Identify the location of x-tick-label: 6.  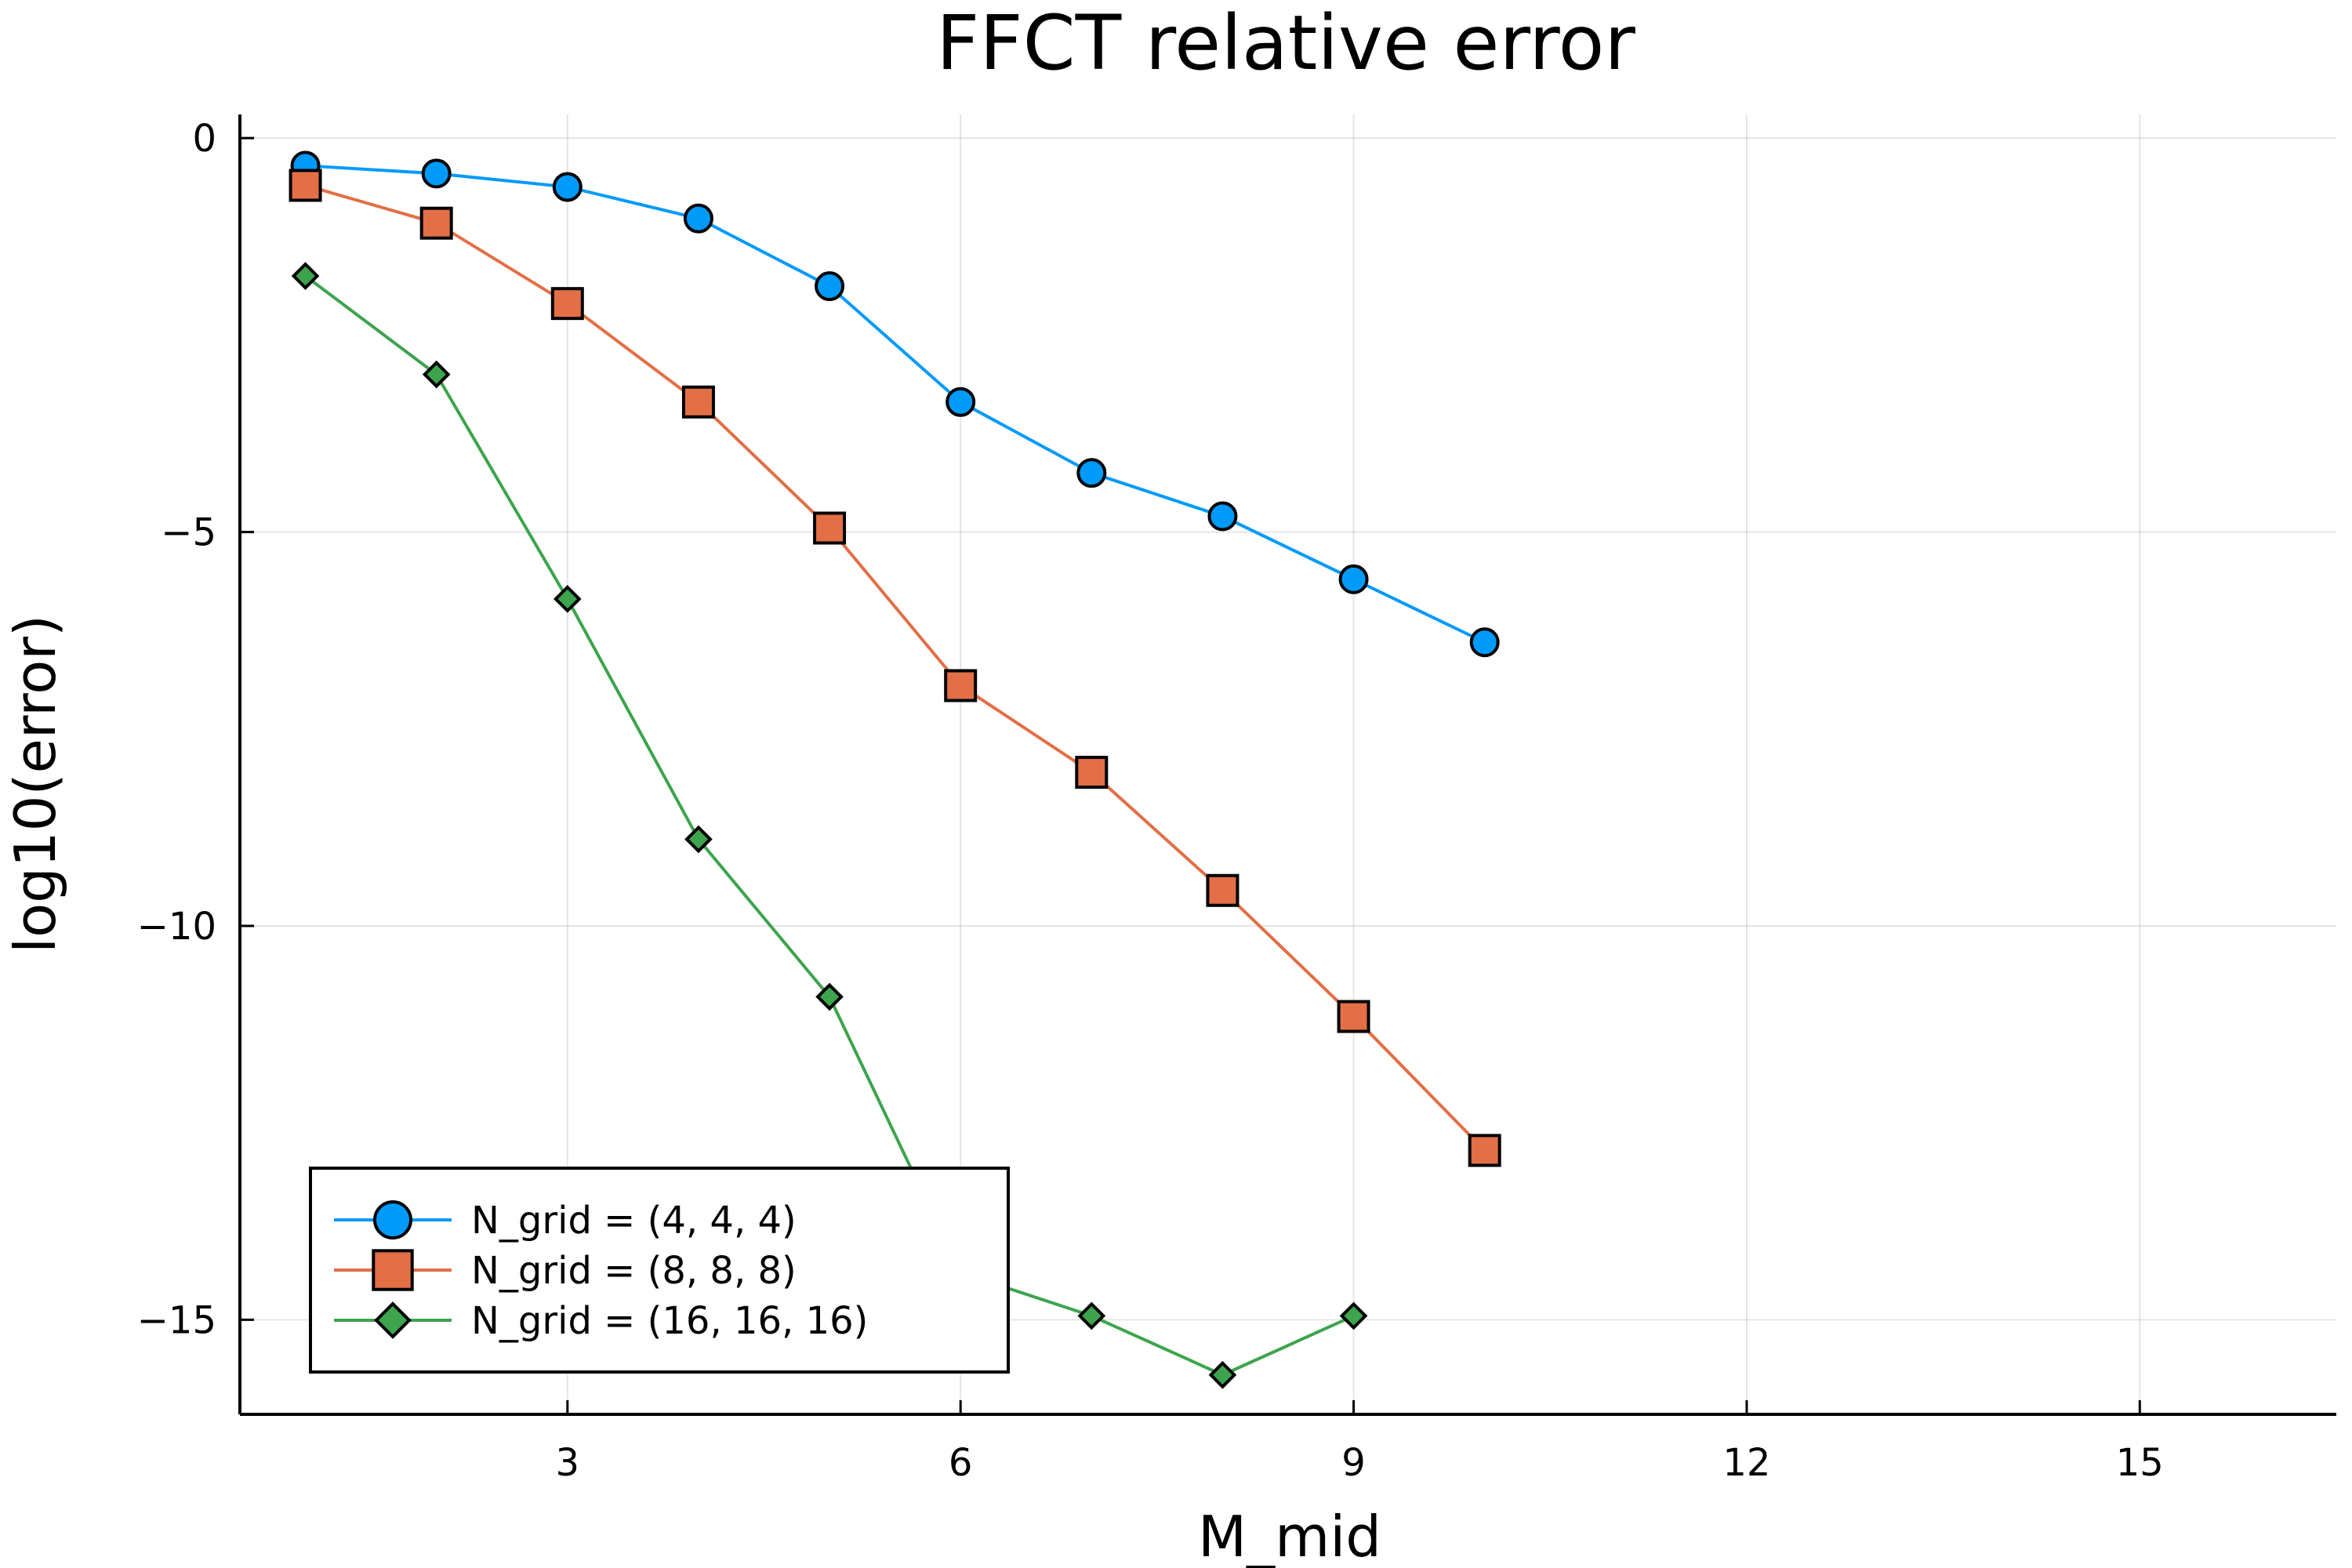
(961, 1463).